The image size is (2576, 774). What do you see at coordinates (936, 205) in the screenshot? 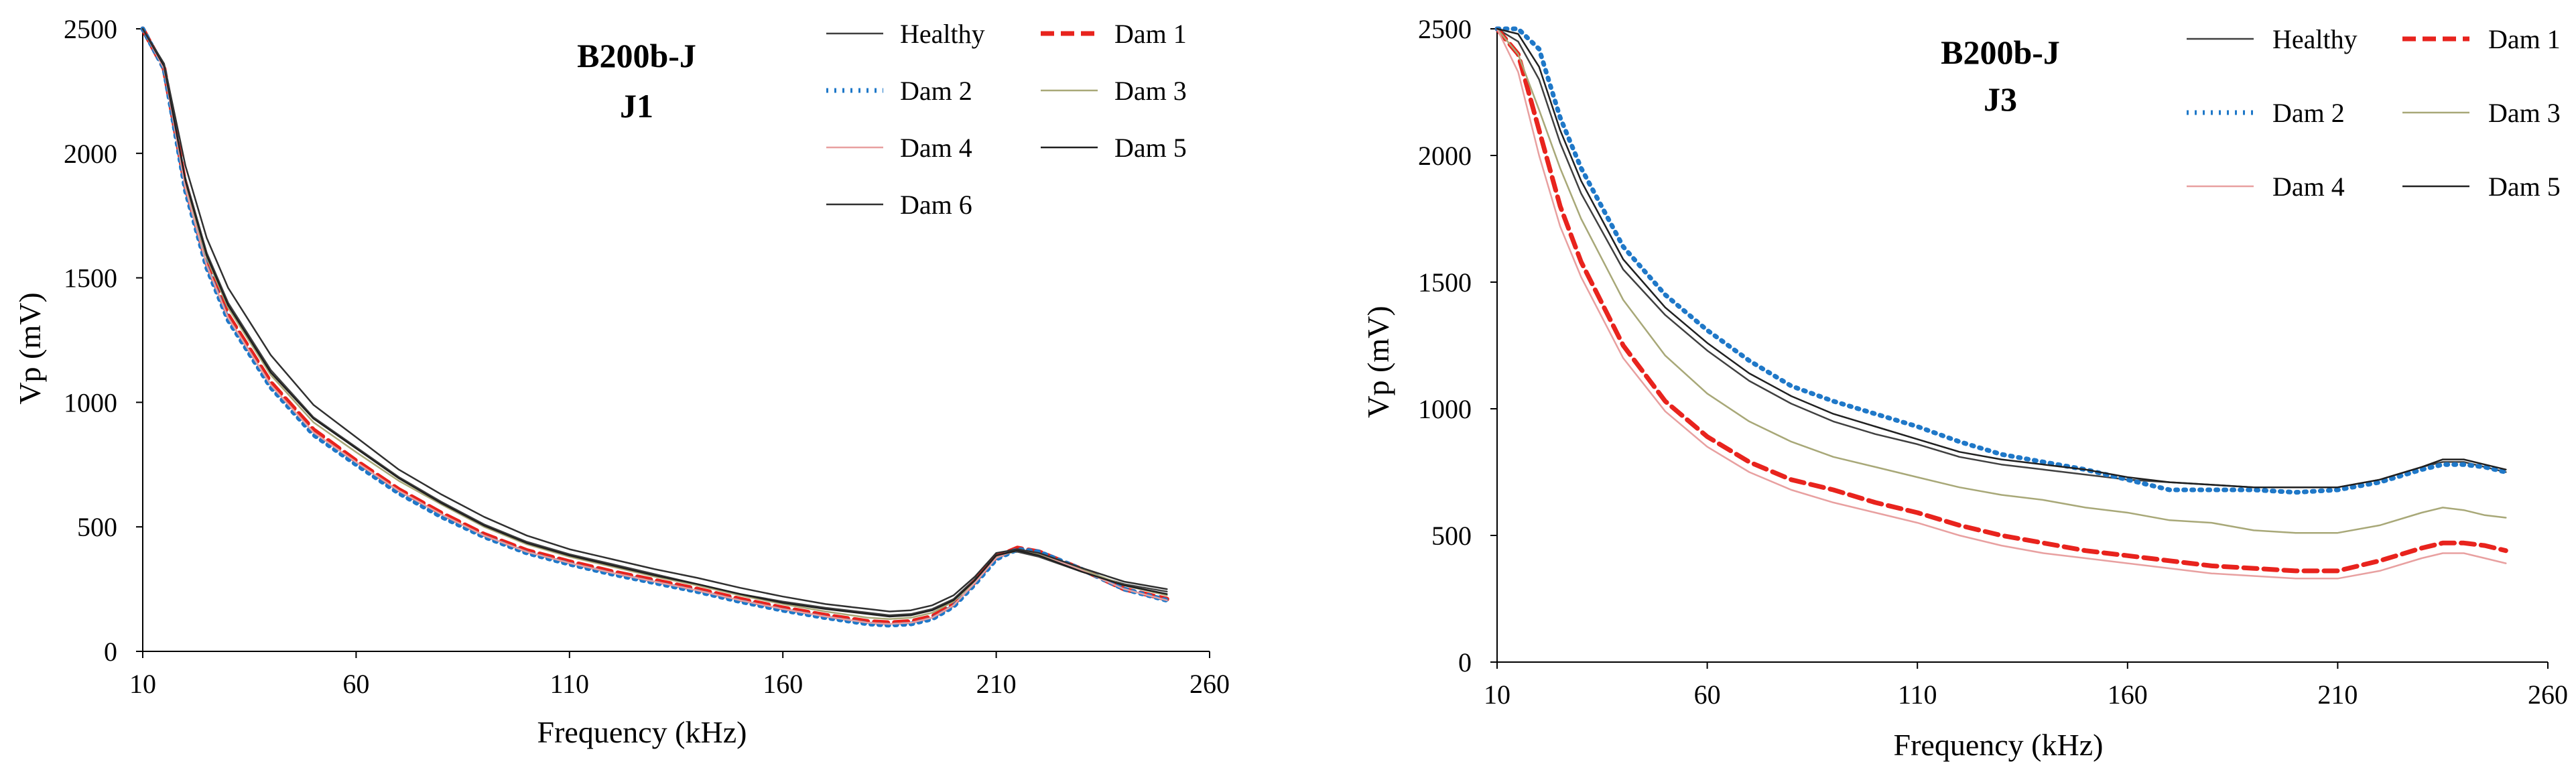
I see `legend-label: Dam 6` at bounding box center [936, 205].